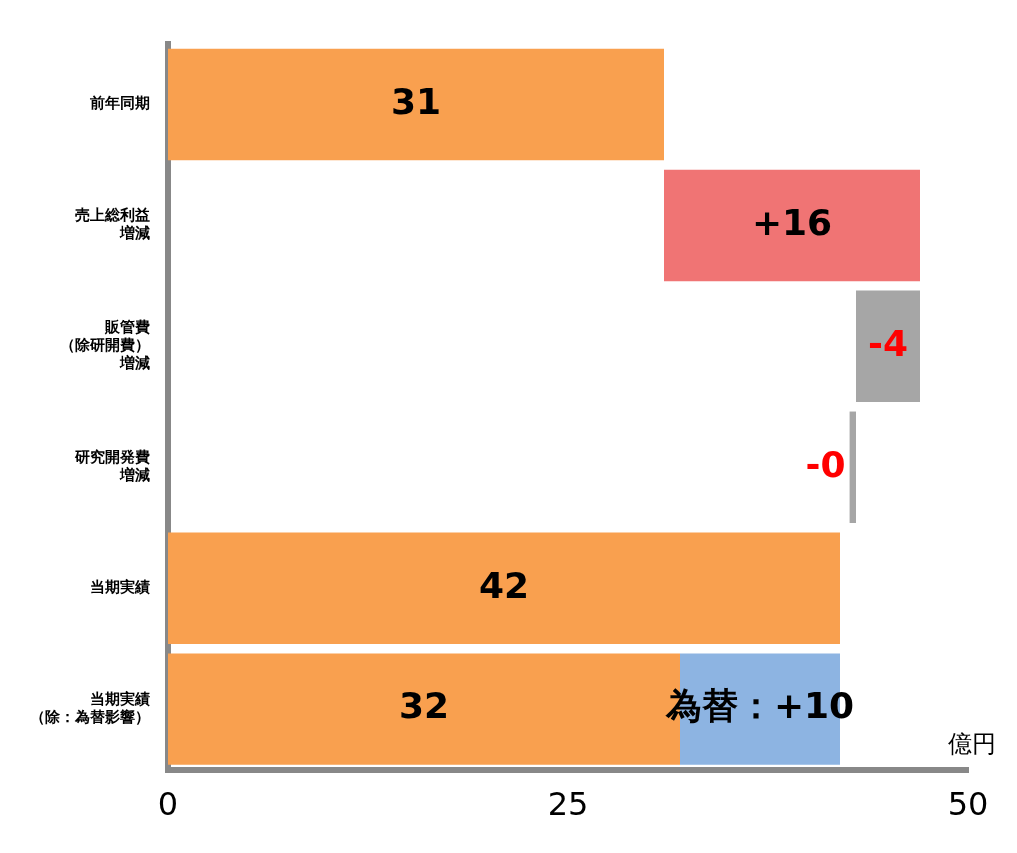  What do you see at coordinates (168, 804) in the screenshot?
I see `x-tick-label: 0` at bounding box center [168, 804].